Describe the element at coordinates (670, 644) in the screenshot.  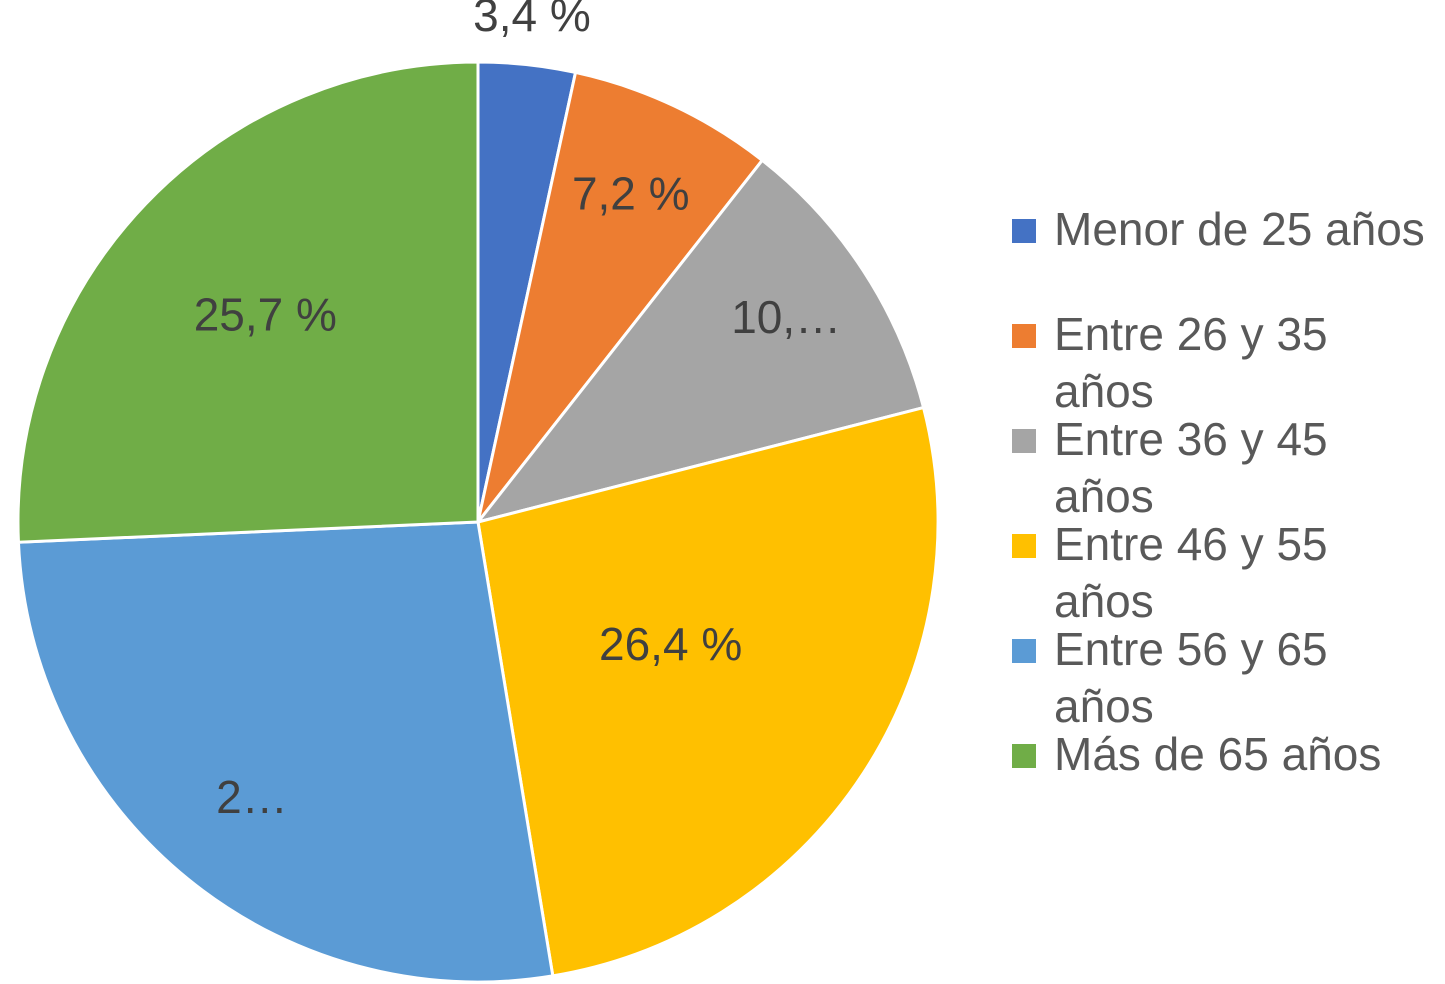
I see `data-label: 26,4 %` at that location.